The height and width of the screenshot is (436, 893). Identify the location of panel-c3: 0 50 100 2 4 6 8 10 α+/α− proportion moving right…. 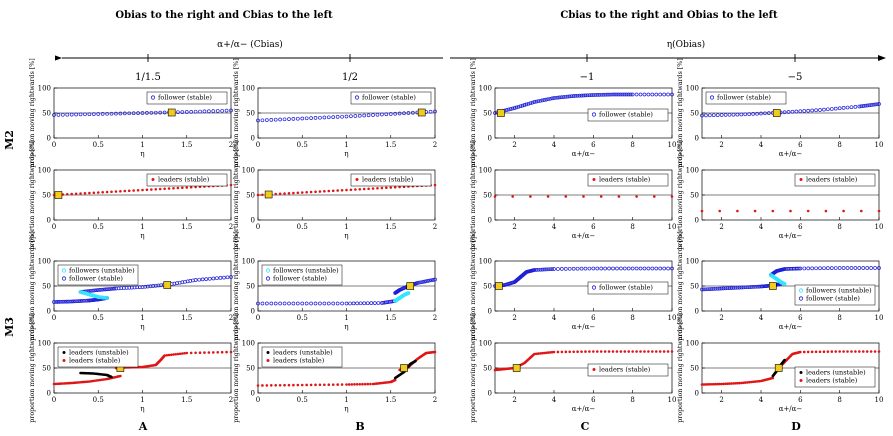
(573, 285).